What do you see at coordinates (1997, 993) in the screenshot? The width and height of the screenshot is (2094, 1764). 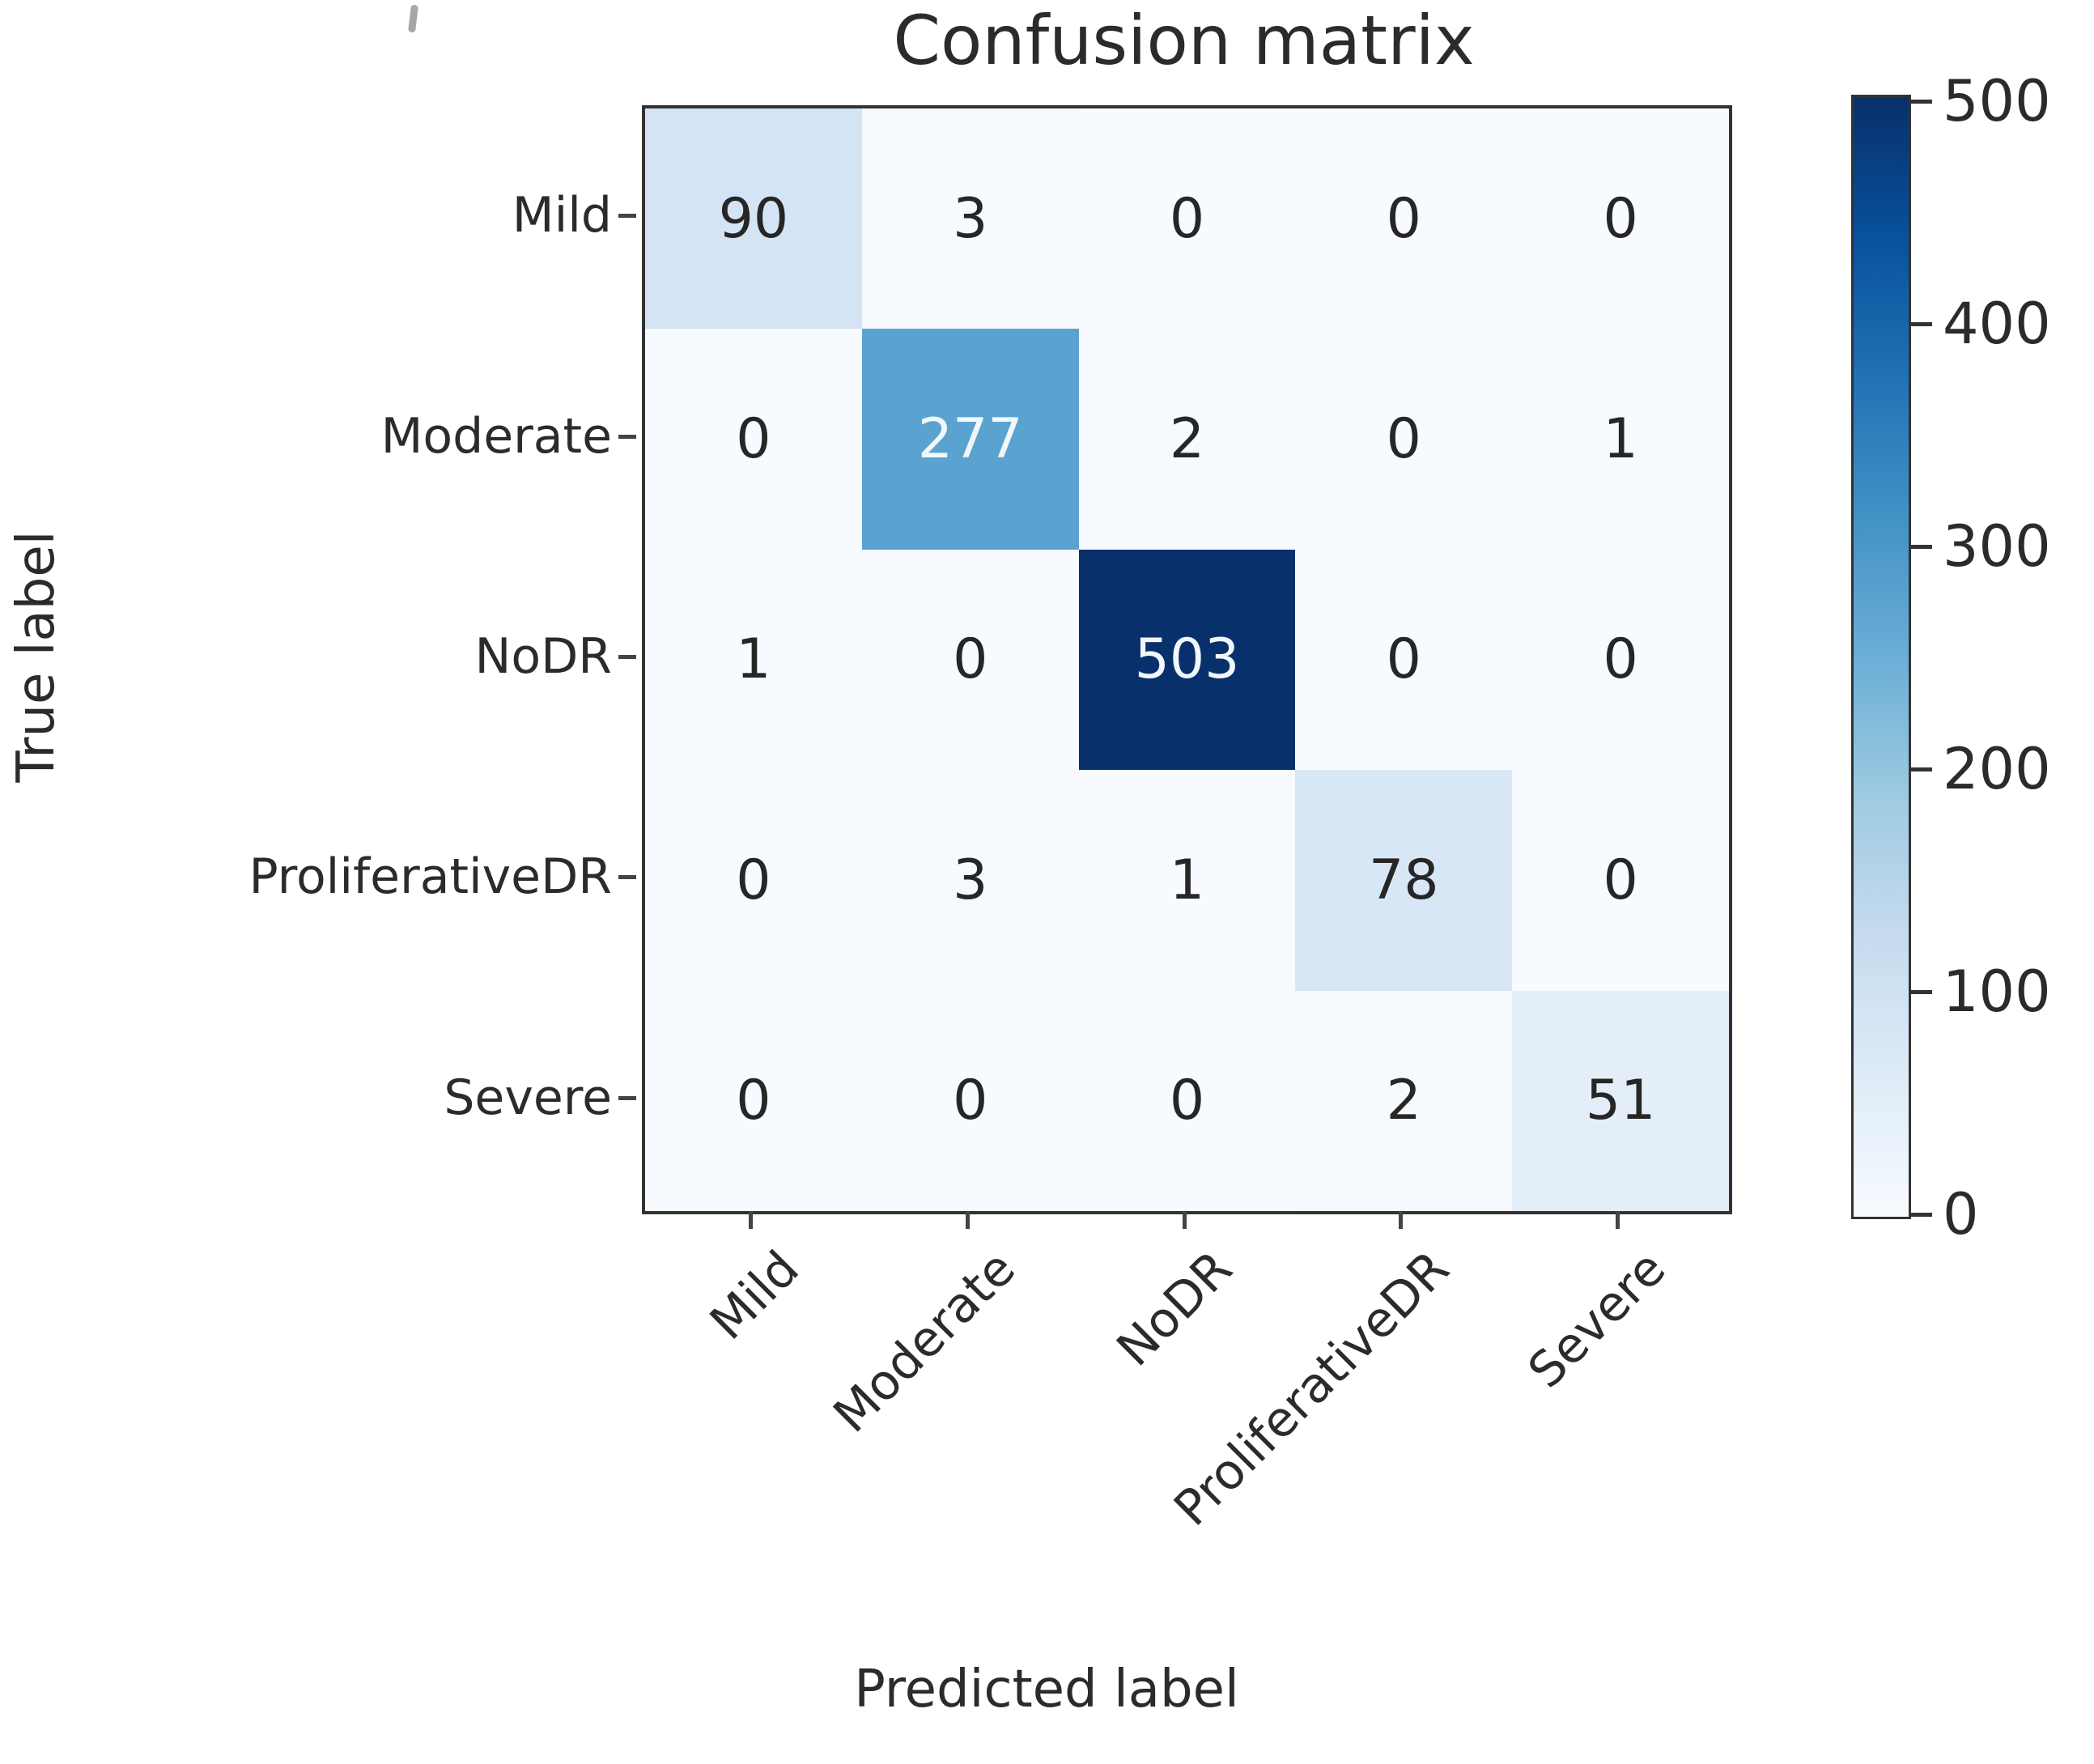 I see `colorbar-tick-label: 100` at bounding box center [1997, 993].